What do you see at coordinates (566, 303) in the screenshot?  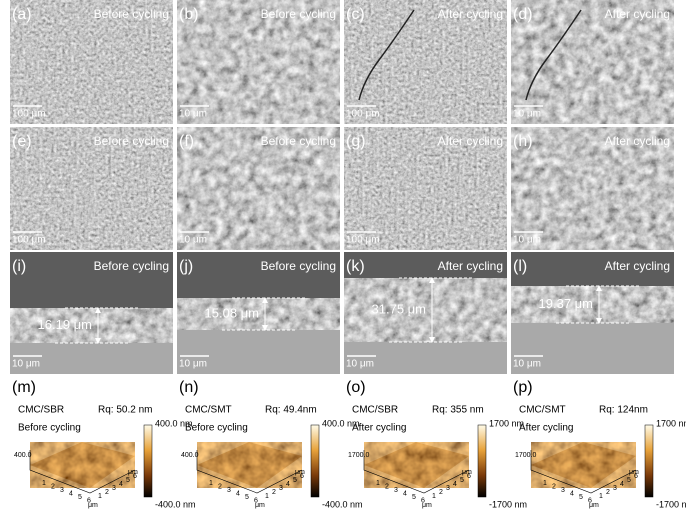 I see `thickness-label: 19.37 μm` at bounding box center [566, 303].